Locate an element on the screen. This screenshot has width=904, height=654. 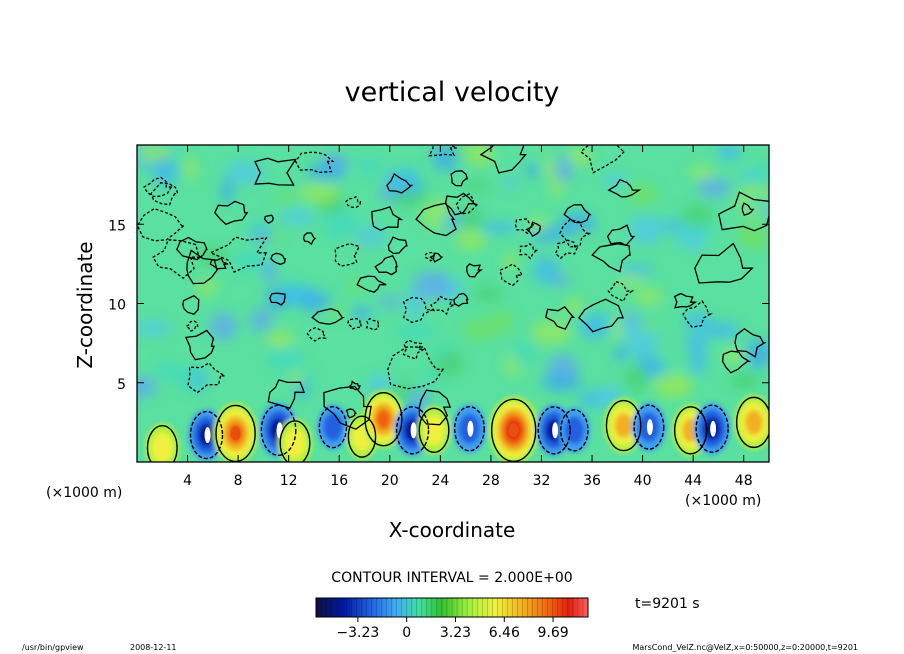
colorbar-stripes is located at coordinates (452, 607).